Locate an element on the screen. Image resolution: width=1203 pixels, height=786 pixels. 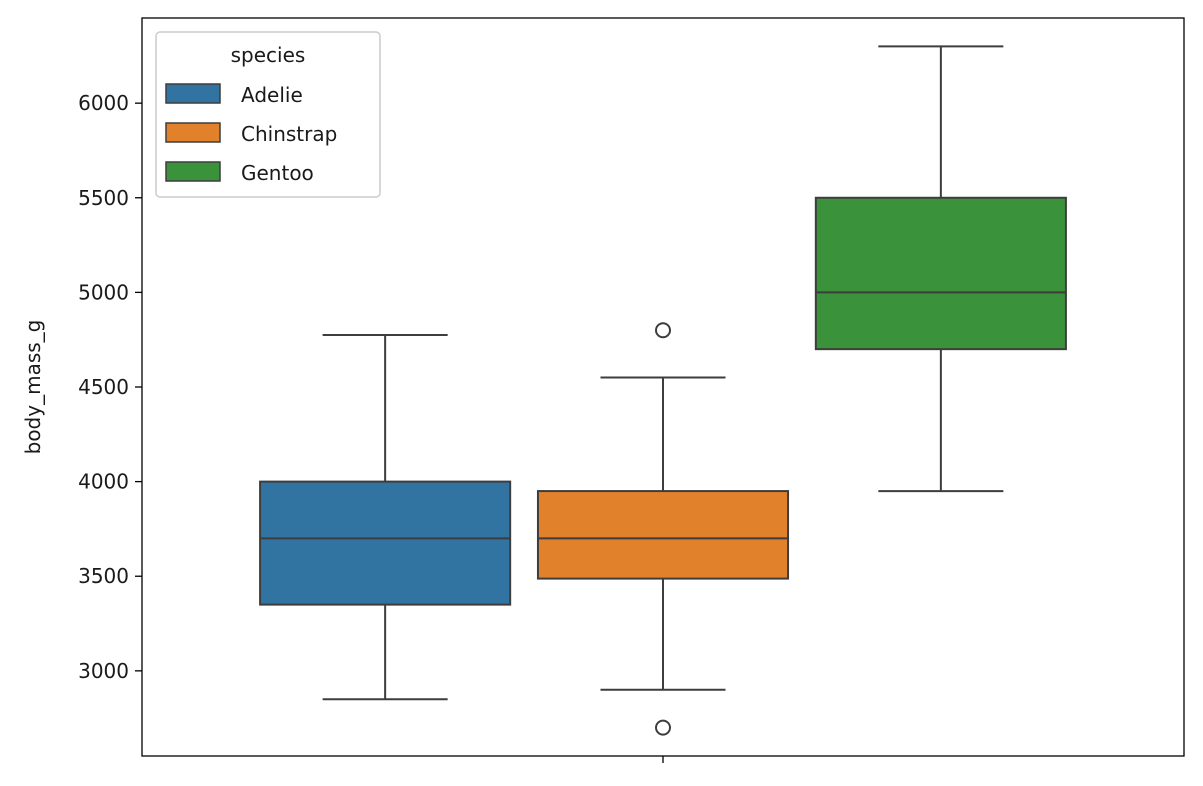
y-tick-label: 6000 is located at coordinates (103, 103).